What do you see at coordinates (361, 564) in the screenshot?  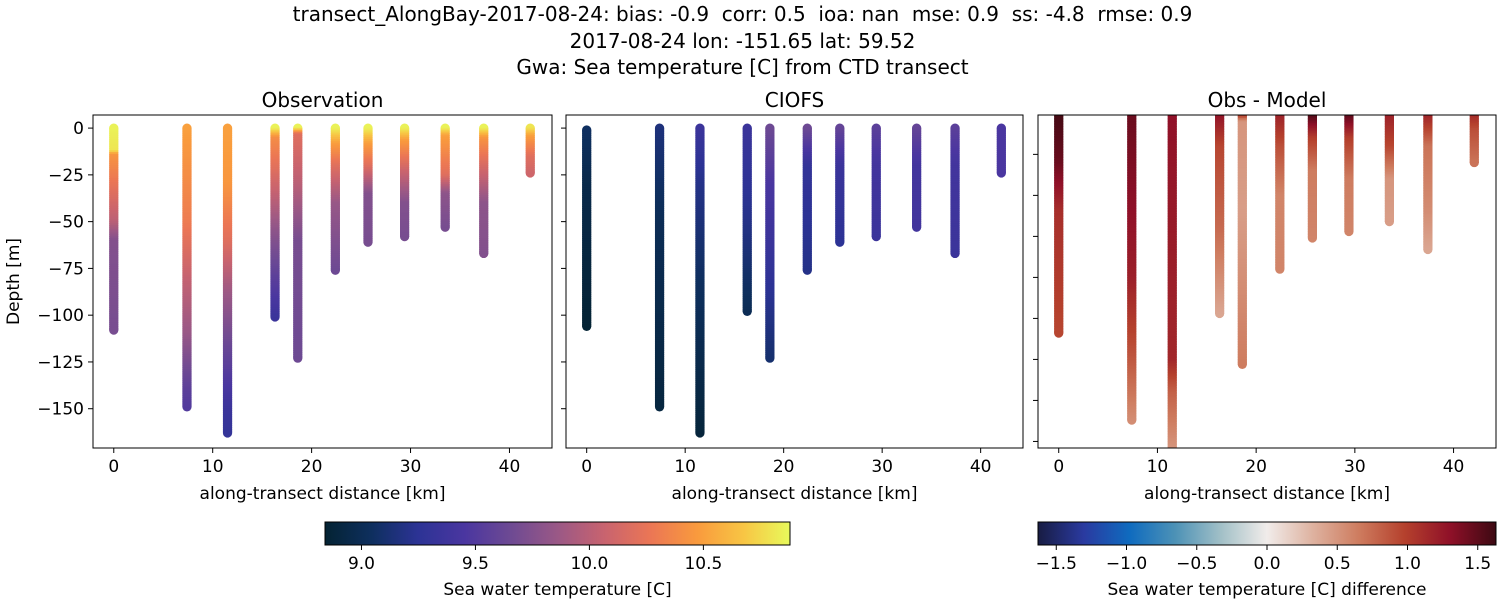 I see `colorbar-tick-label: 9.0` at bounding box center [361, 564].